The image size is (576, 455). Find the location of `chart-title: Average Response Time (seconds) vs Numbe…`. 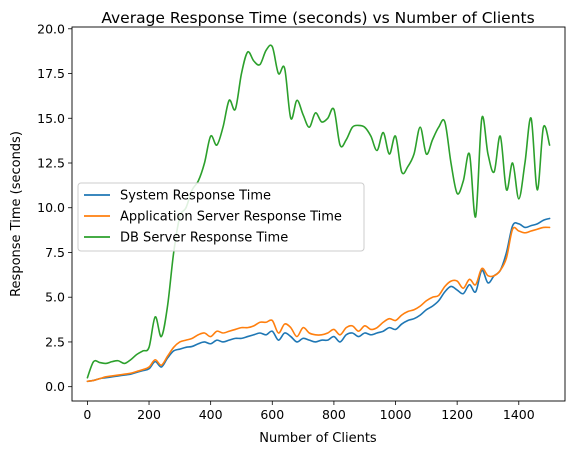

chart-title: Average Response Time (seconds) vs Numbe… is located at coordinates (317, 18).